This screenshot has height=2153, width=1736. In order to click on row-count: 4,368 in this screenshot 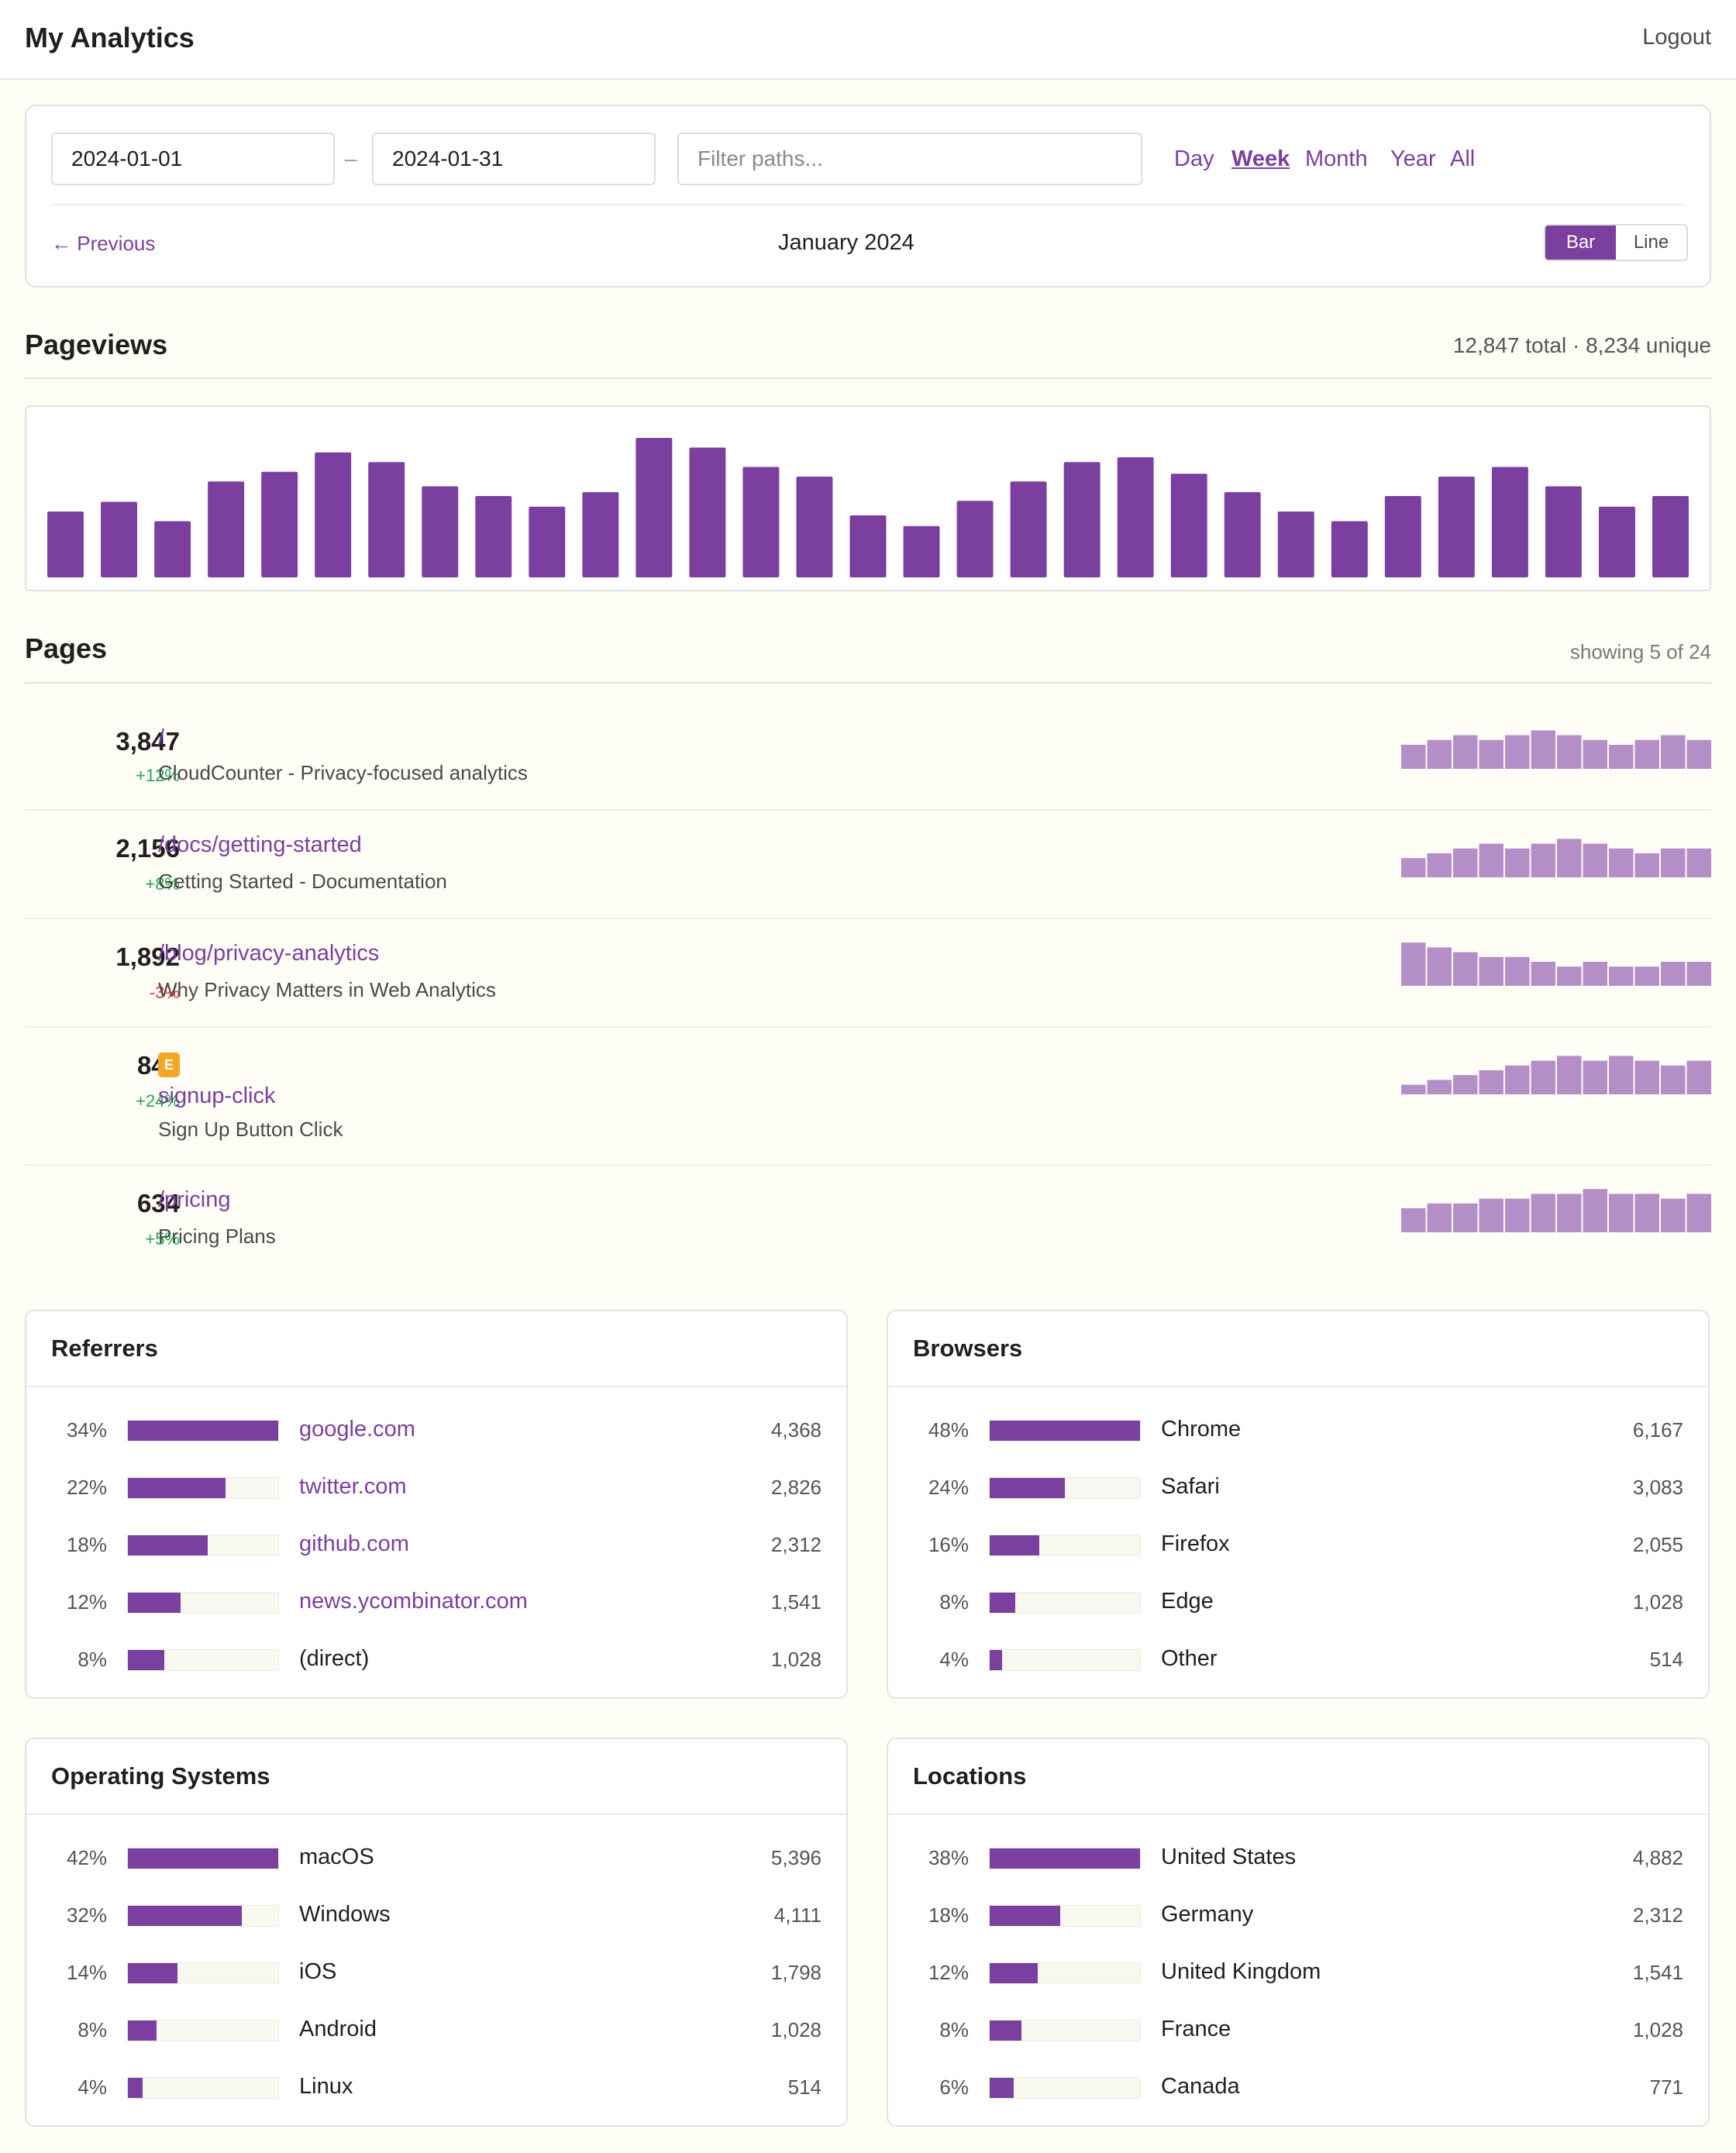, I will do `click(796, 1430)`.